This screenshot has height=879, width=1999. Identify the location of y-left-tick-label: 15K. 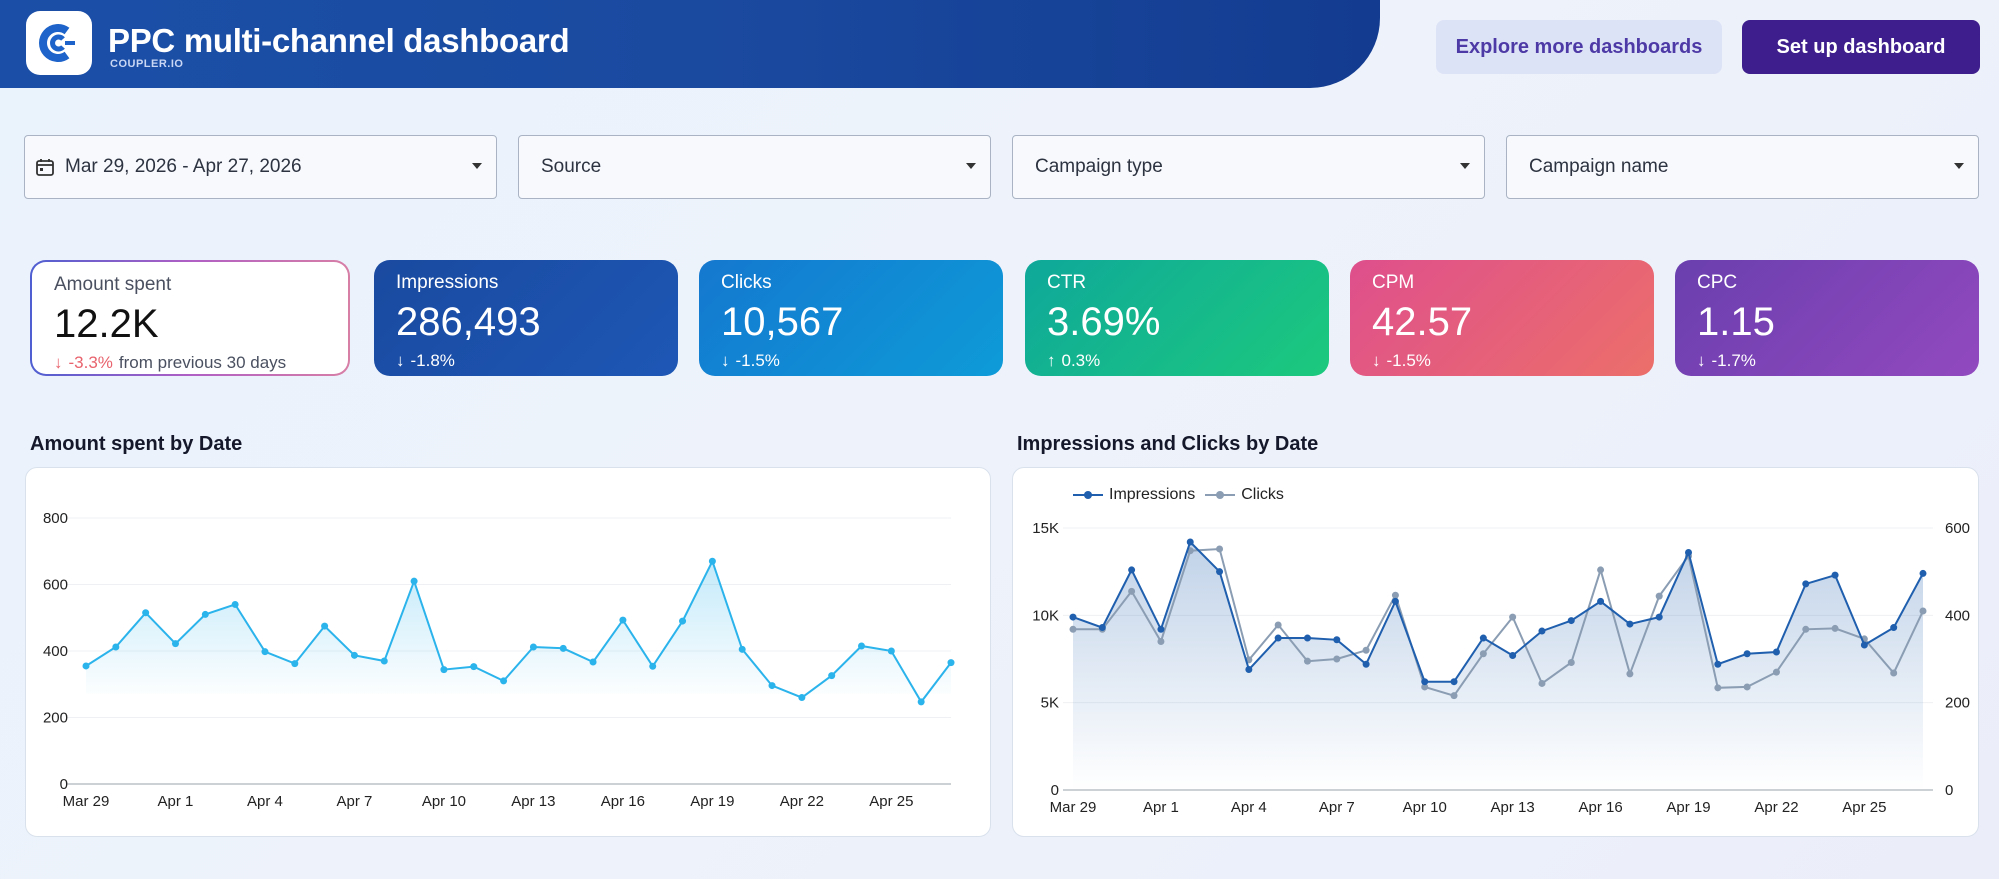
(1045, 528).